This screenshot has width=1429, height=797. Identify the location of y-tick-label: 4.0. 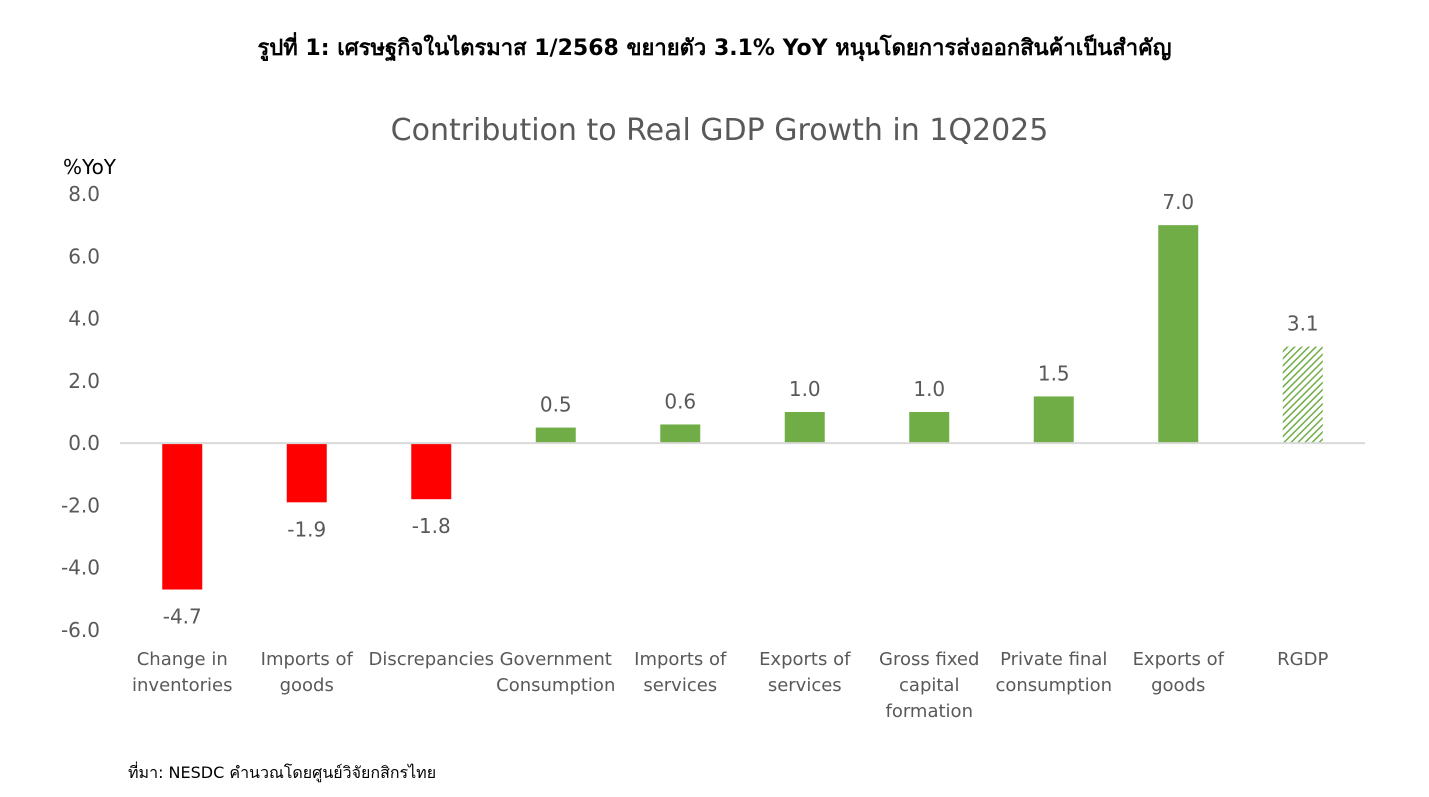
(84, 319).